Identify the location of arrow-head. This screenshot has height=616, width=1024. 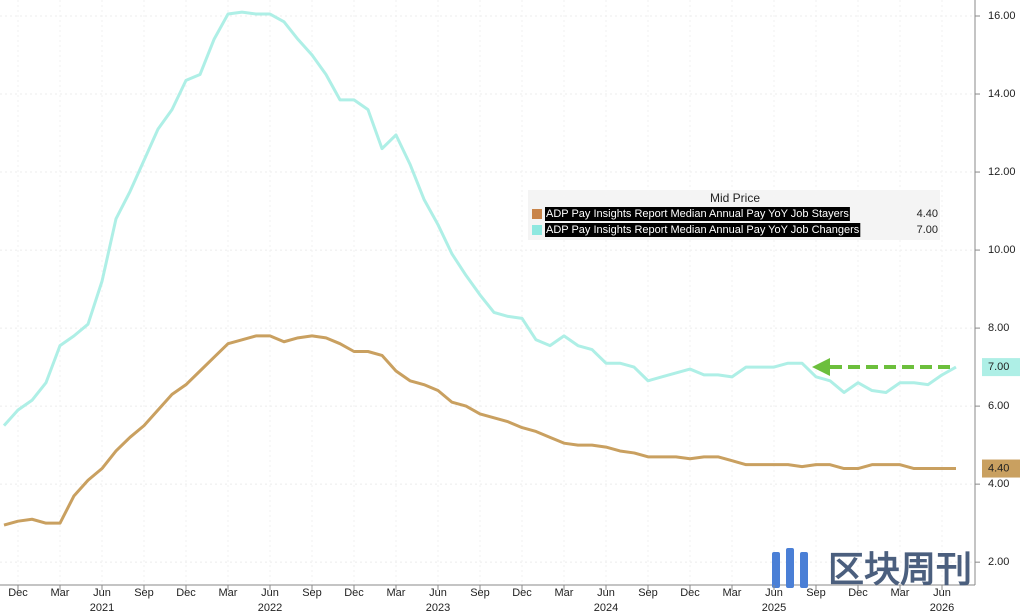
(821, 367).